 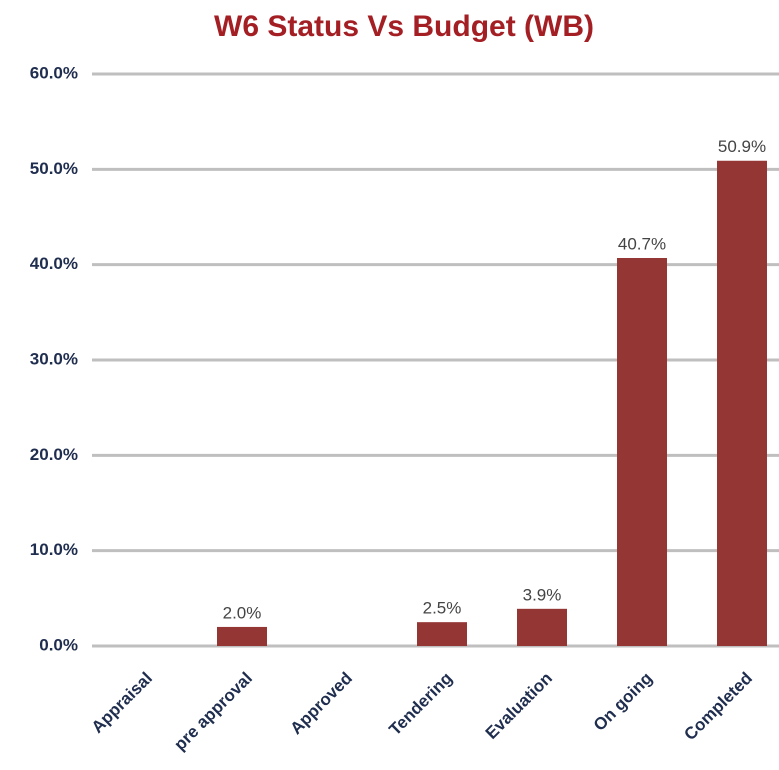 I want to click on chart-title: W6 Status Vs Budget (WB), so click(x=404, y=26).